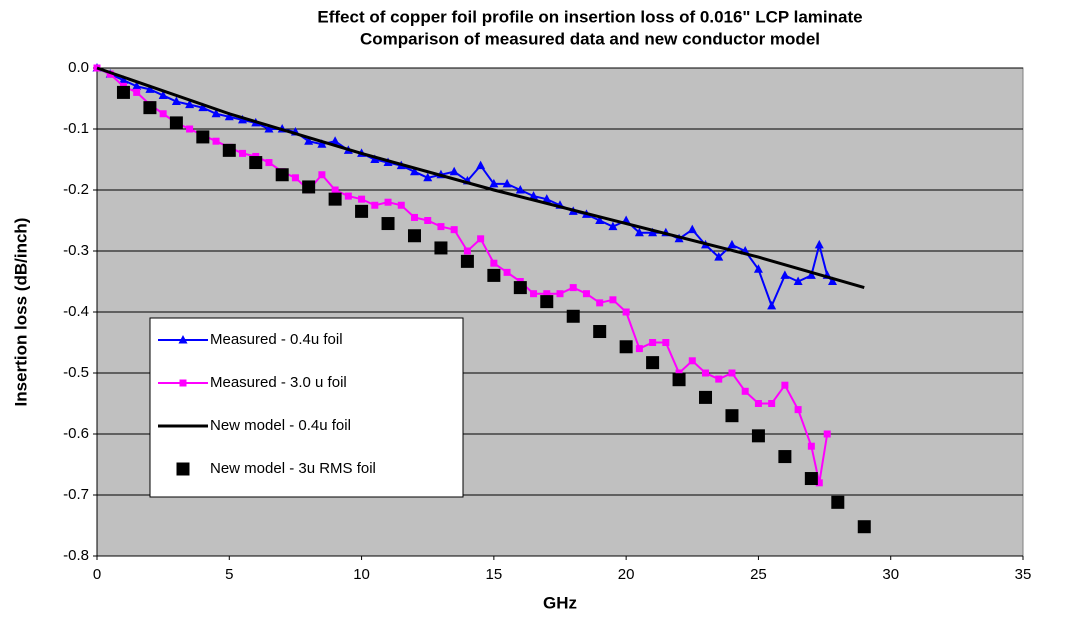 This screenshot has width=1068, height=636. Describe the element at coordinates (20, 312) in the screenshot. I see `y-axis-title: Insertion loss (dB/inch)` at that location.